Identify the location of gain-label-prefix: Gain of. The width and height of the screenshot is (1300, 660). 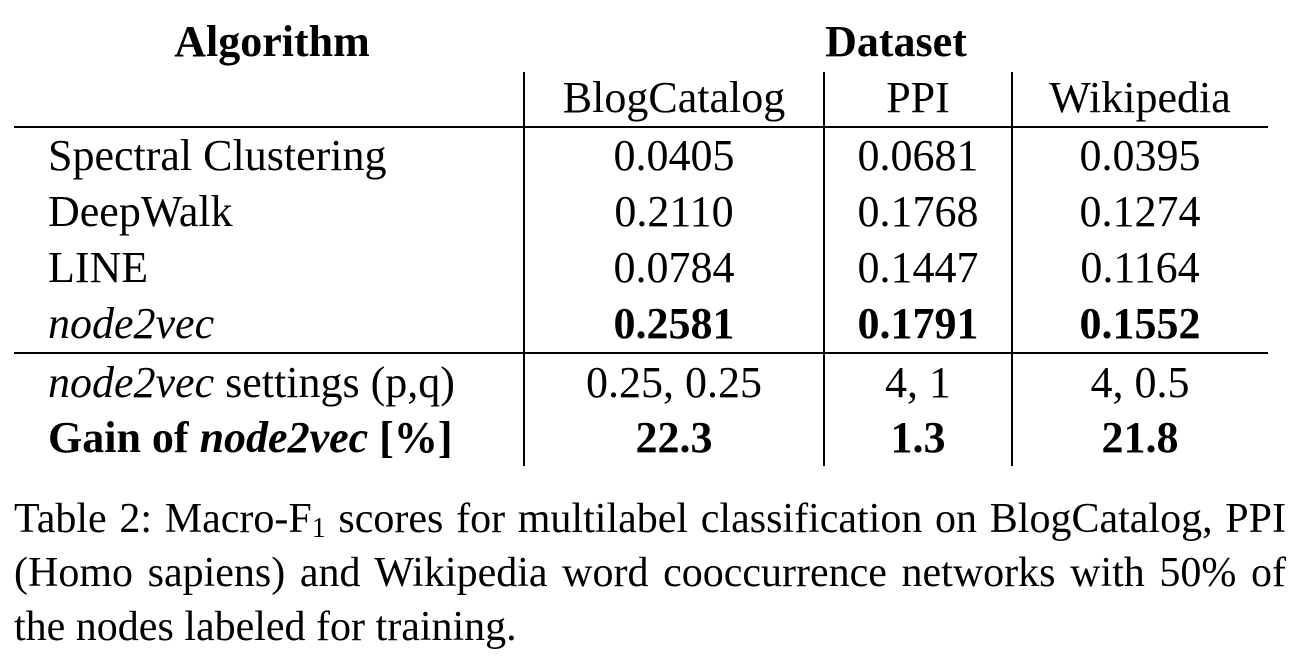
(124, 437).